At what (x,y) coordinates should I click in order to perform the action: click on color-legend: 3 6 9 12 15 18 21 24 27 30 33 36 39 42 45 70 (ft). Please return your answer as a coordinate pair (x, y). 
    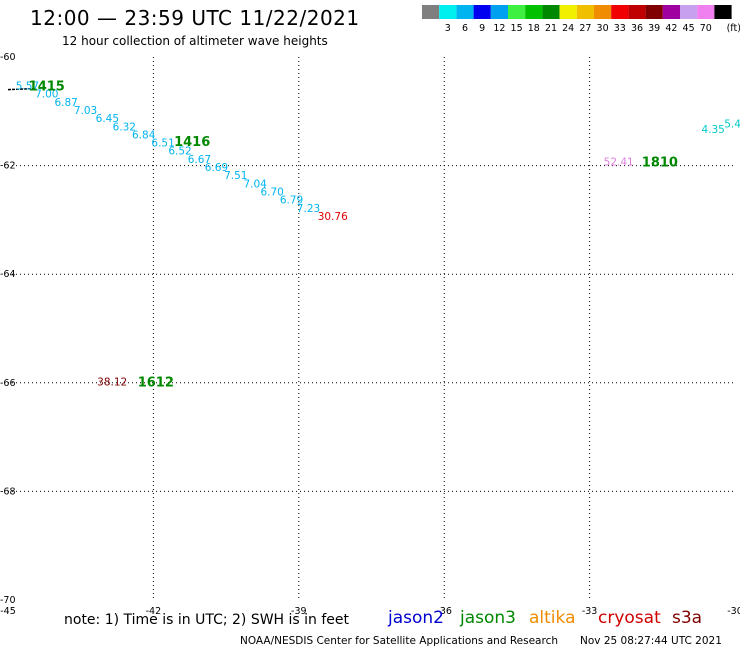
    Looking at the image, I should click on (581, 19).